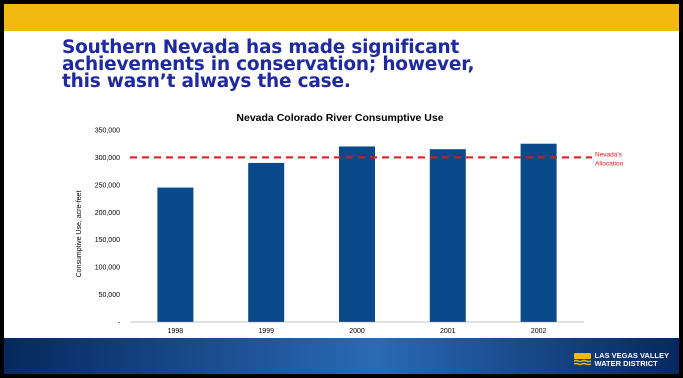 The image size is (683, 378). I want to click on bottom-footer-bar, so click(341, 356).